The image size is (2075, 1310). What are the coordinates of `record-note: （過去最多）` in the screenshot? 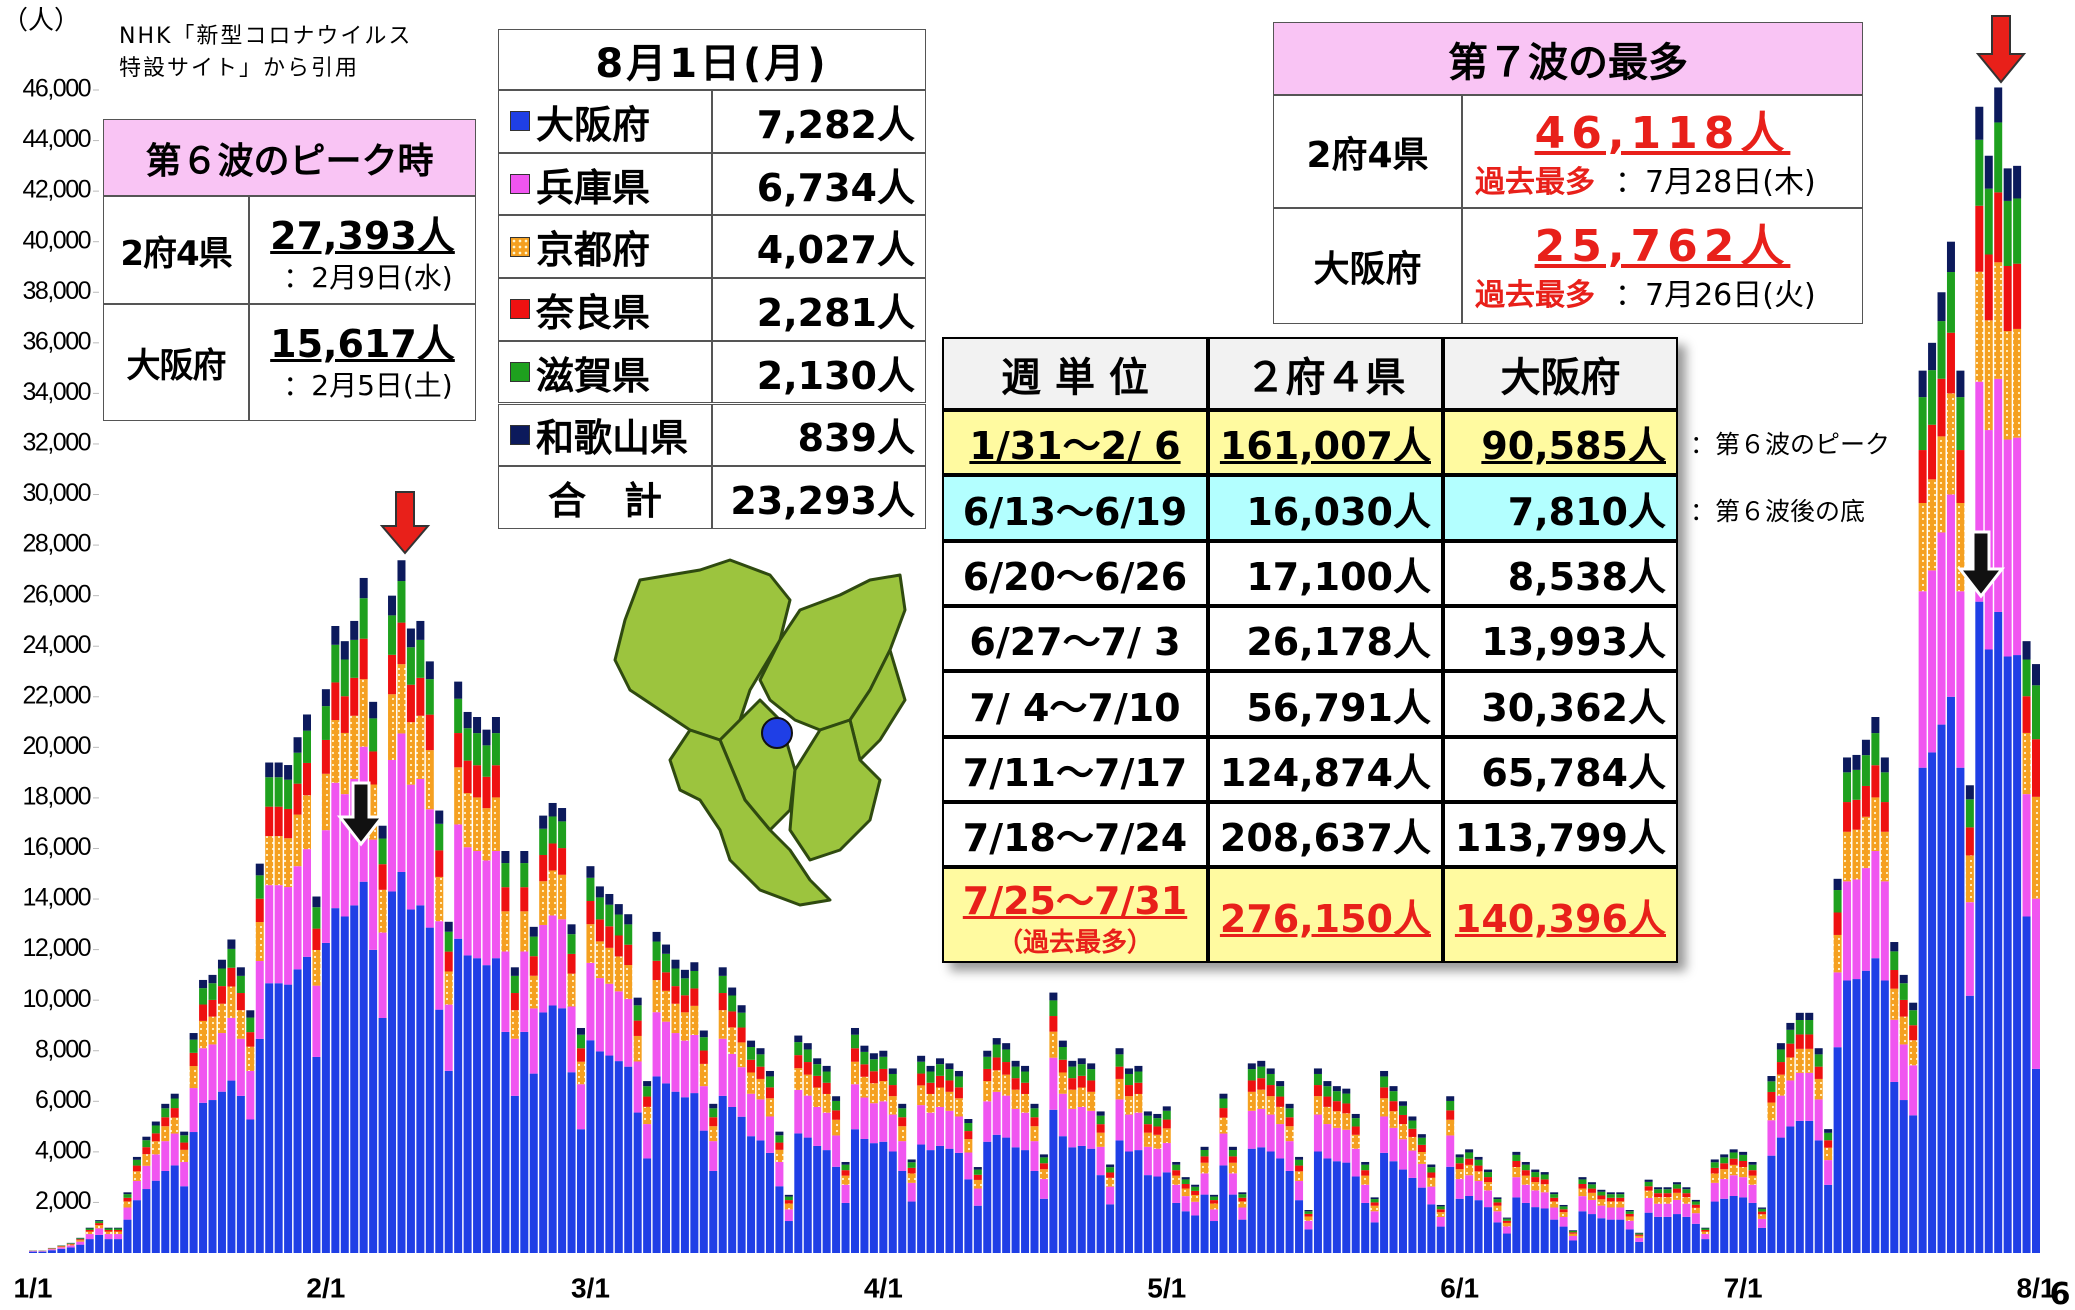 It's located at (1074, 942).